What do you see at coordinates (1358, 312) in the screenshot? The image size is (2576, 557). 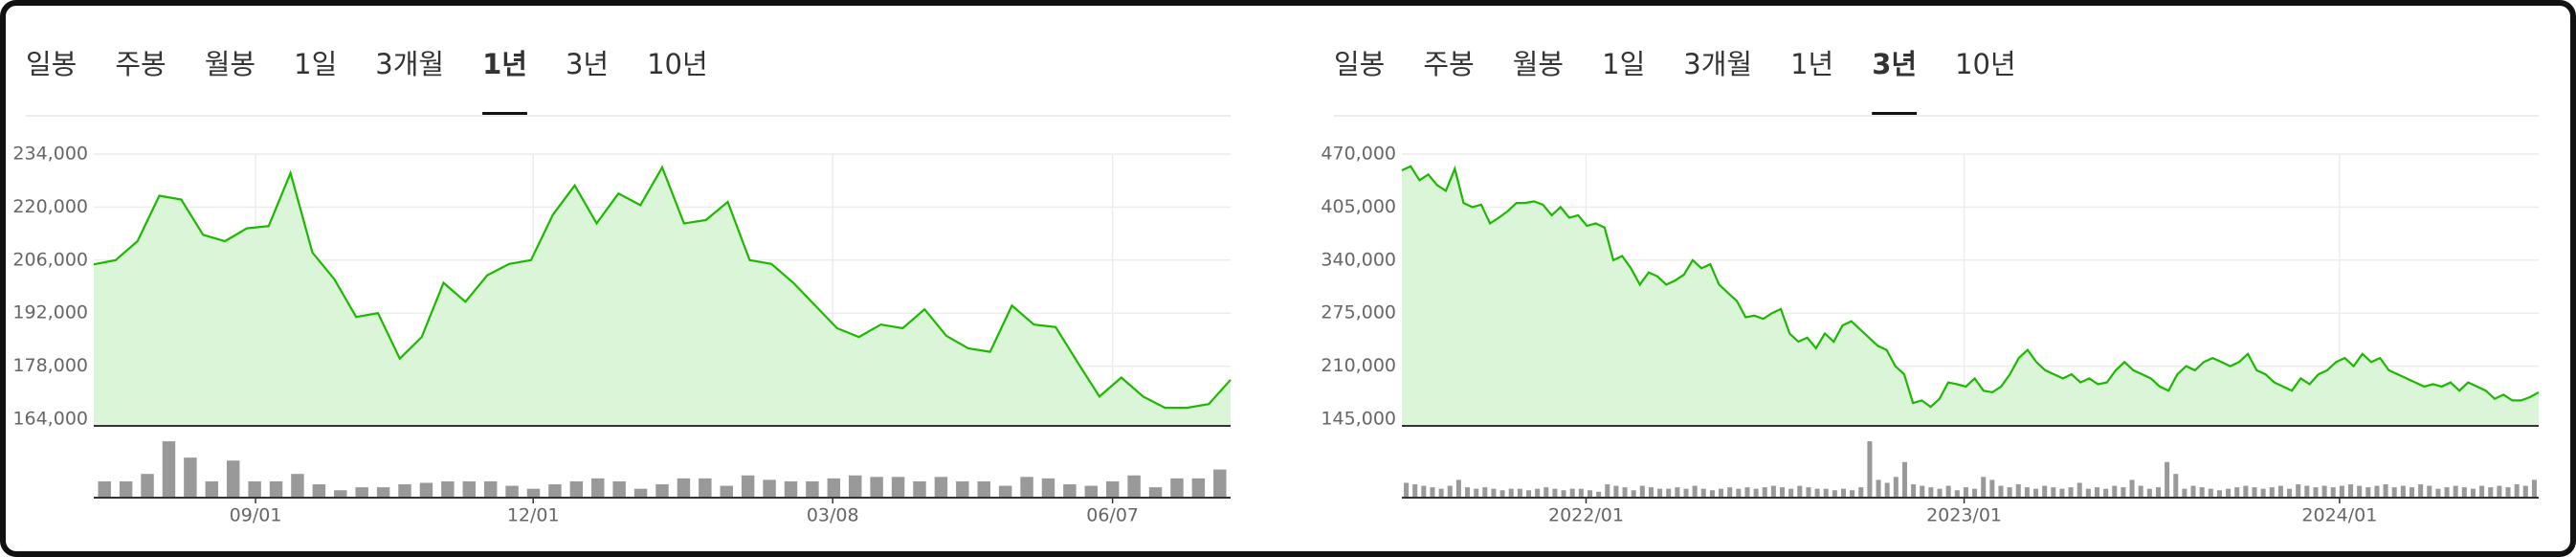 I see `y-tick-label: 275,000` at bounding box center [1358, 312].